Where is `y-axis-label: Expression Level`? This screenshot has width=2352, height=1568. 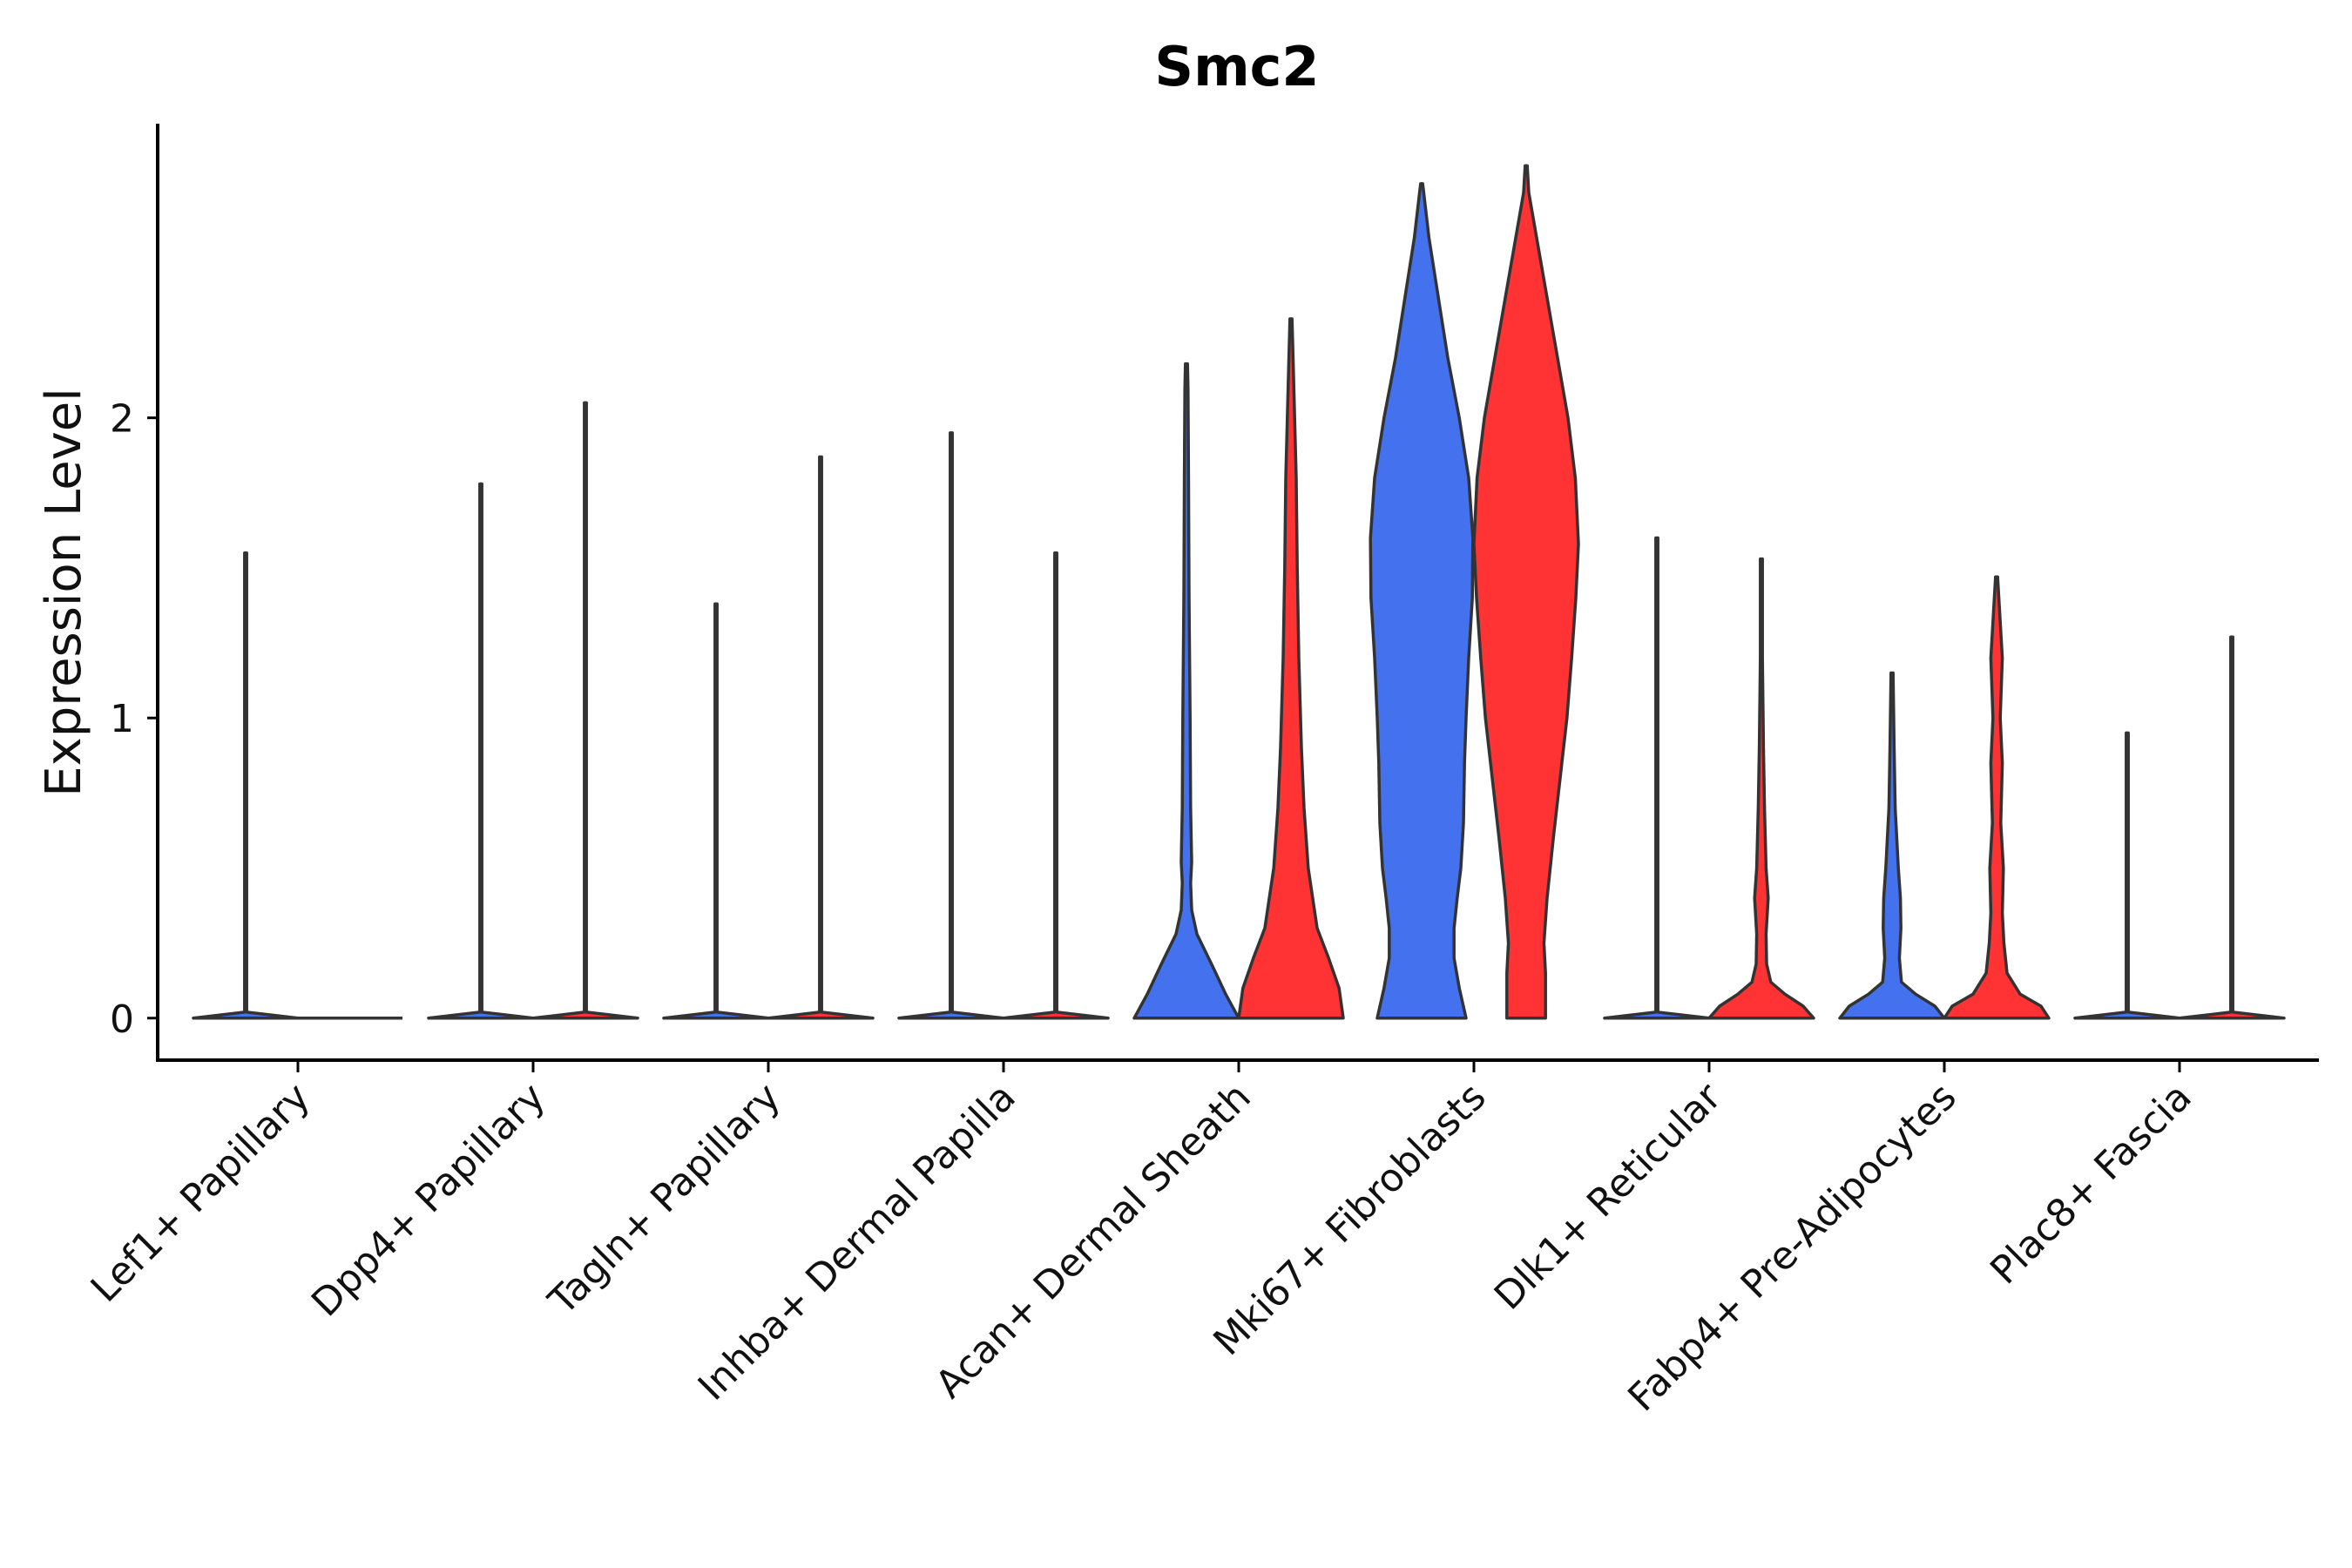
y-axis-label: Expression Level is located at coordinates (64, 592).